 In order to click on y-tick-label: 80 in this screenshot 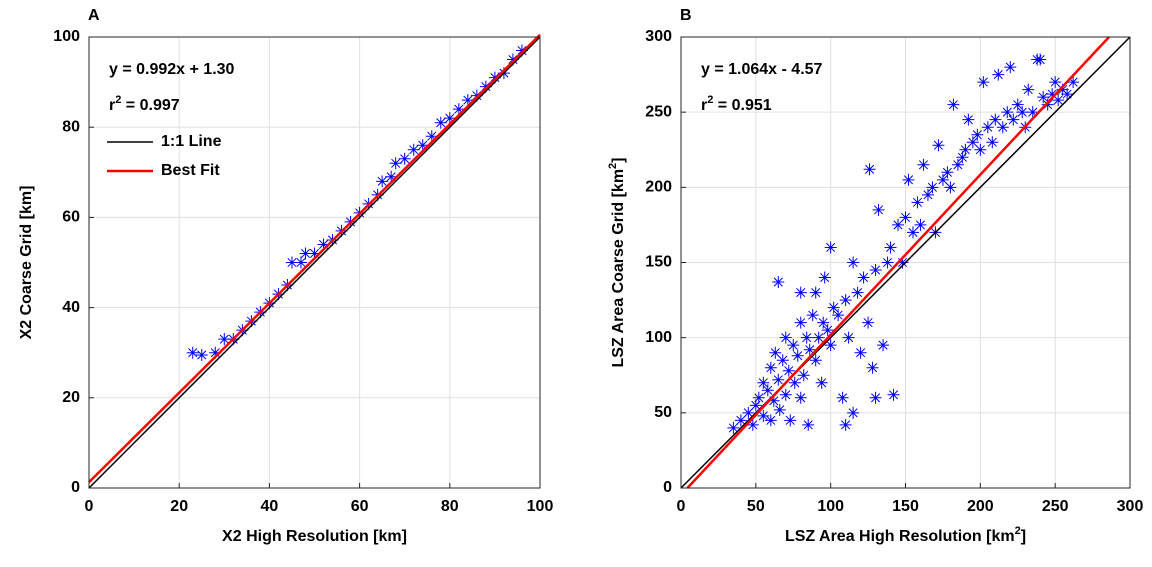, I will do `click(71, 126)`.